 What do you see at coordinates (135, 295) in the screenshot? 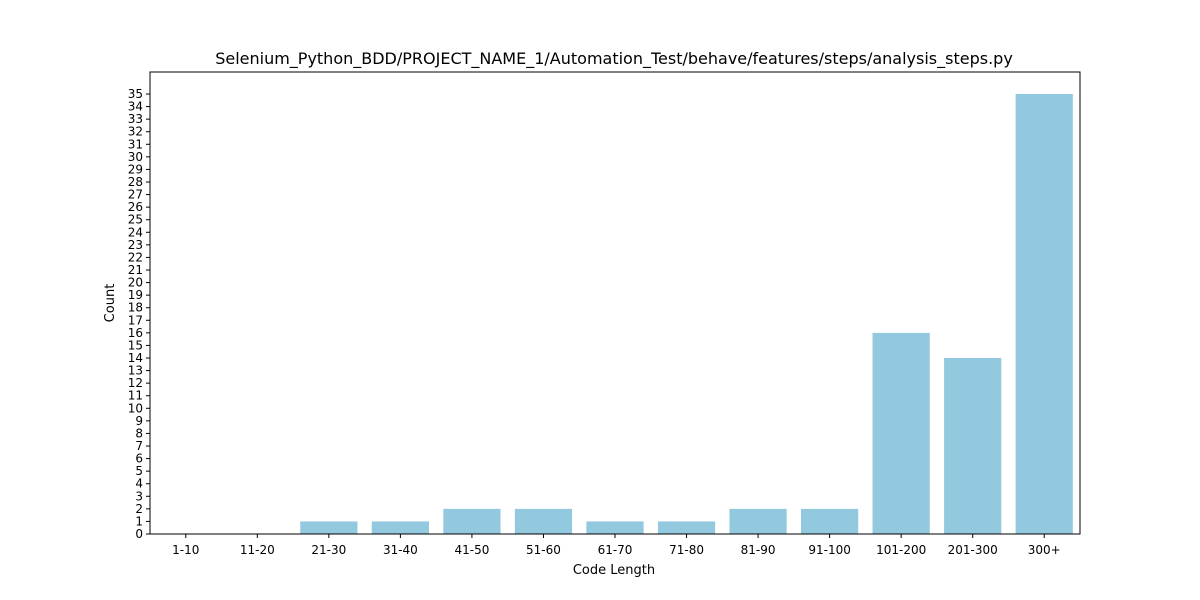
I see `y-tick-label: 19` at bounding box center [135, 295].